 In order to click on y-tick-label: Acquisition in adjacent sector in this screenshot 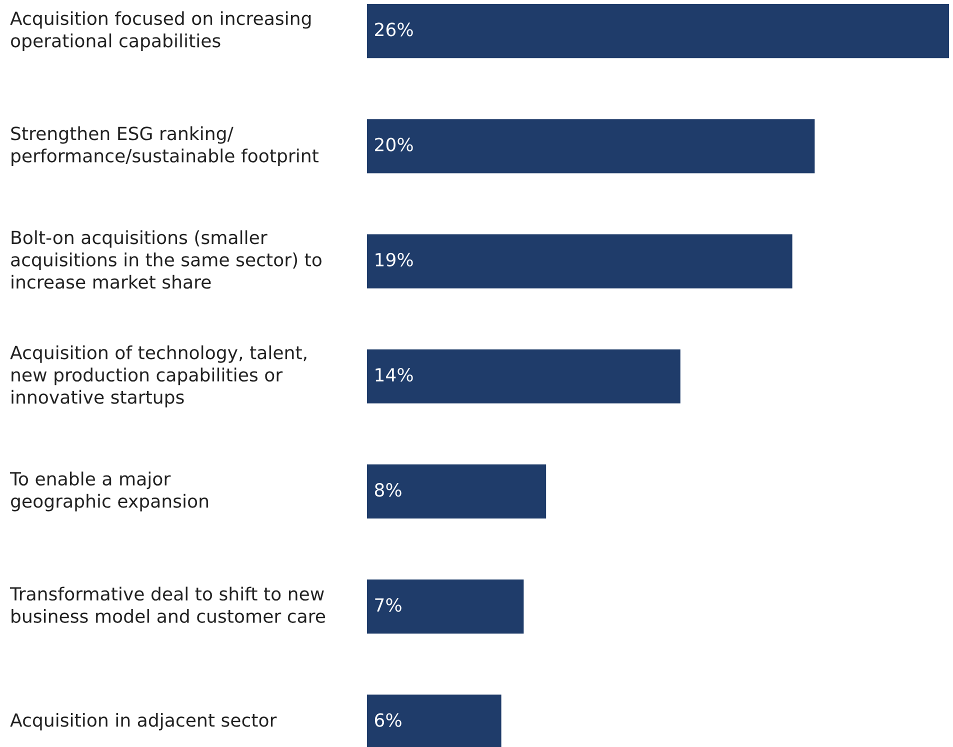, I will do `click(143, 721)`.